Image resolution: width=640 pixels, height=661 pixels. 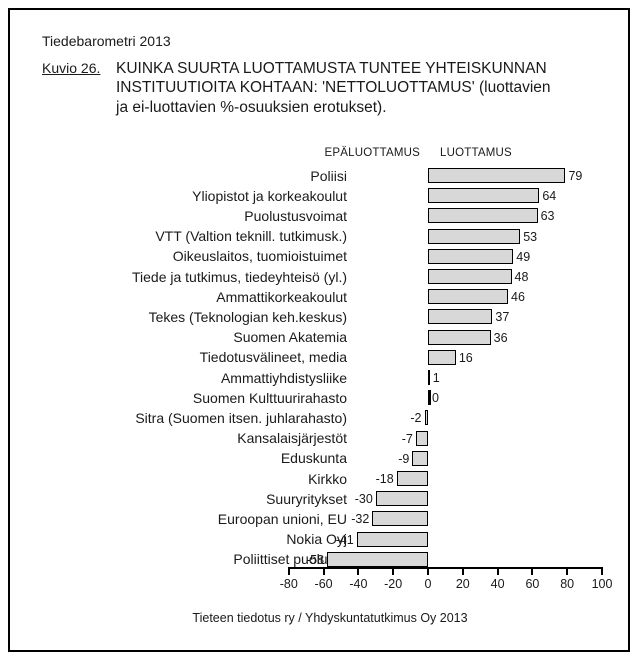 I want to click on report-name: Tiedebarometri 2013, so click(x=106, y=41).